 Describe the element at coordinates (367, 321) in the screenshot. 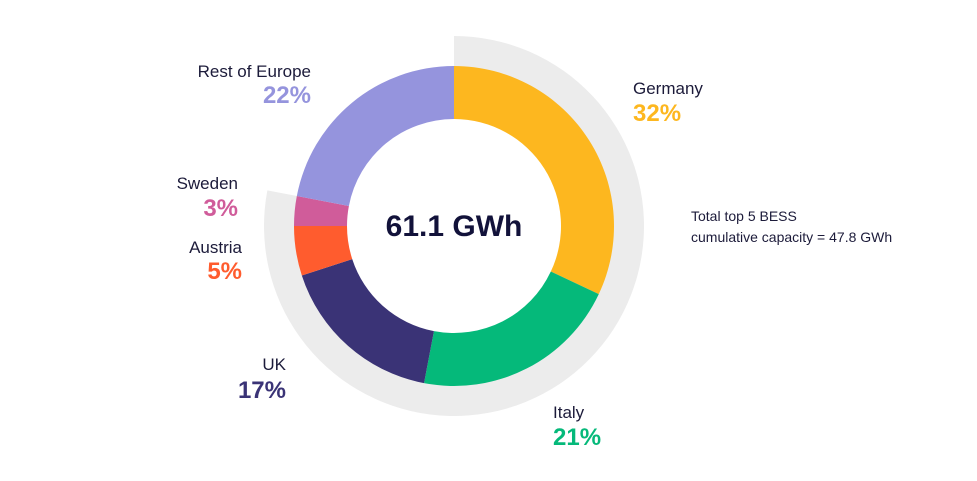

I see `segment-uk` at that location.